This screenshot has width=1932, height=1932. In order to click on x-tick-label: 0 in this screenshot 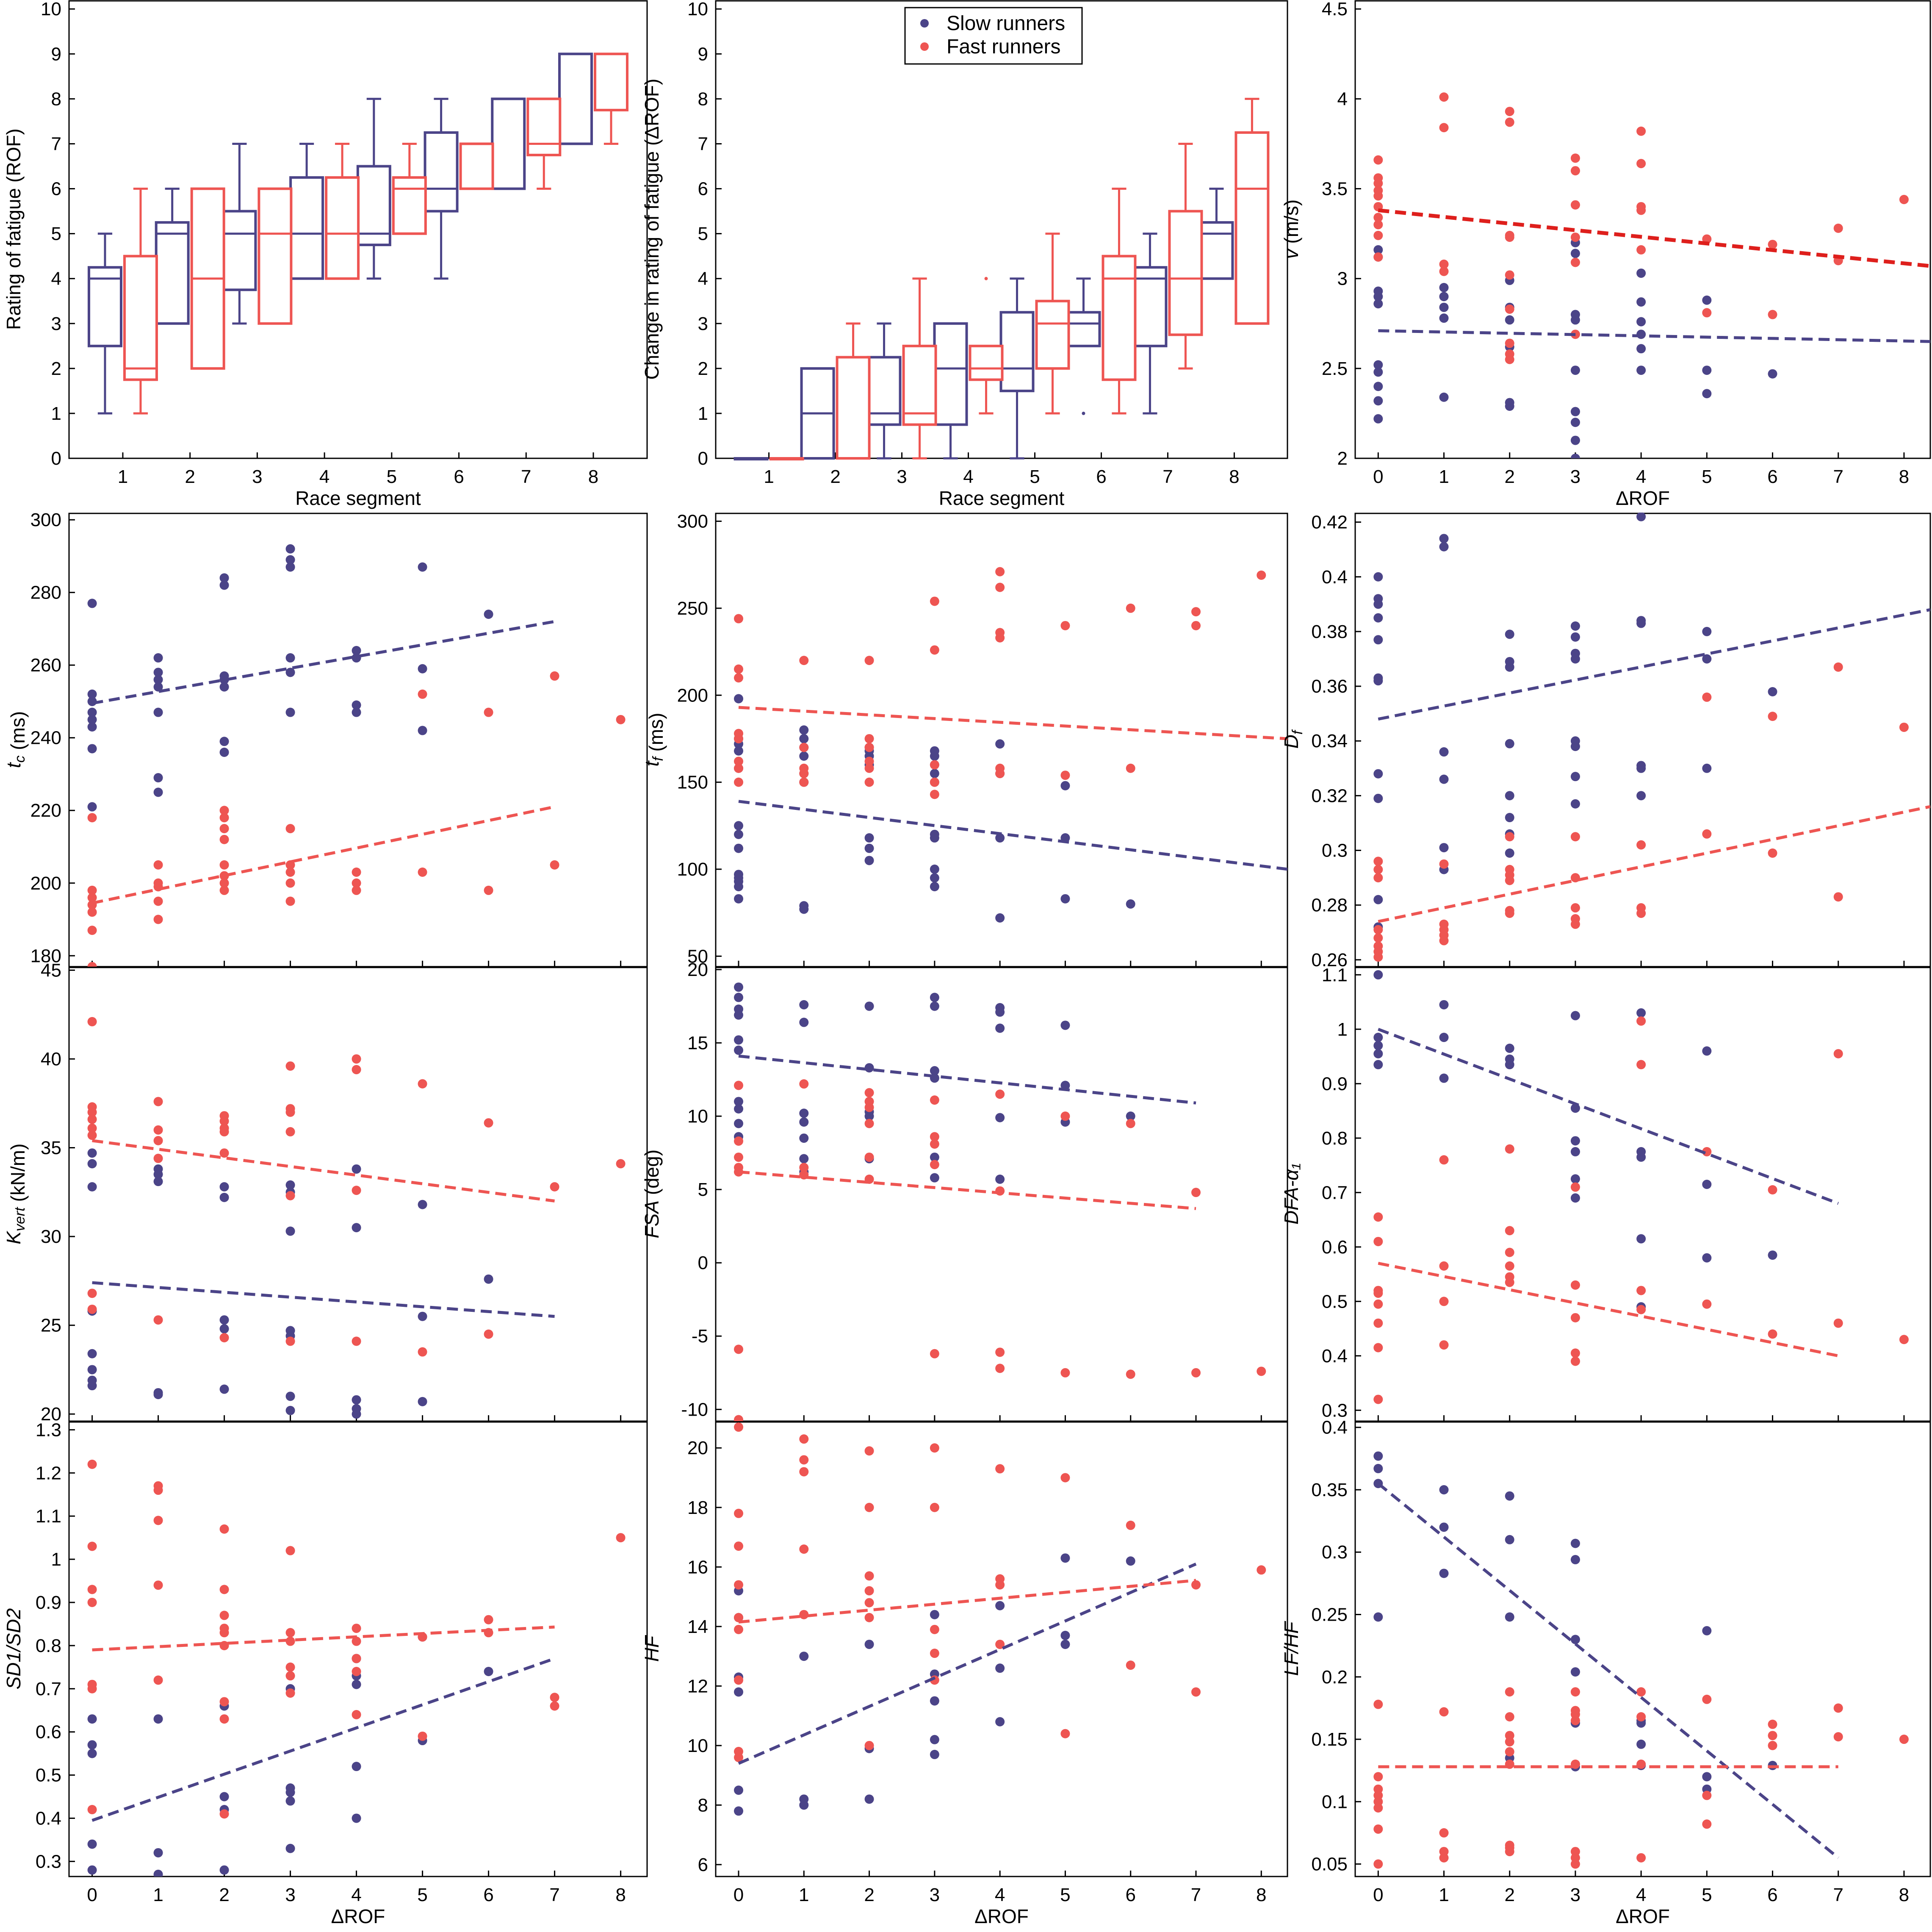, I will do `click(738, 1895)`.